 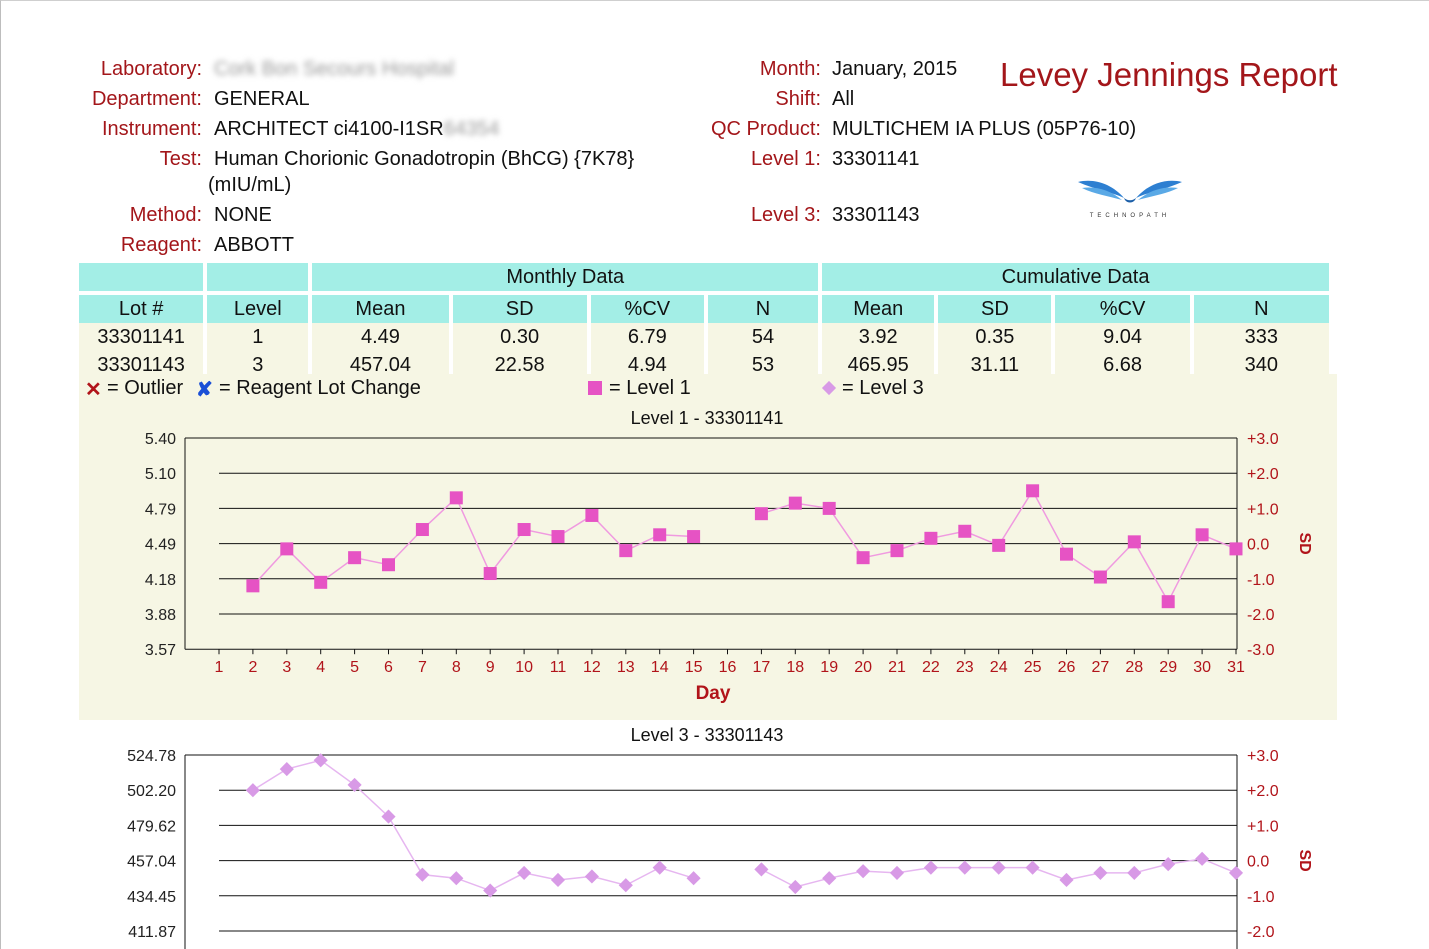 I want to click on level3-value: 33301143, so click(x=876, y=215).